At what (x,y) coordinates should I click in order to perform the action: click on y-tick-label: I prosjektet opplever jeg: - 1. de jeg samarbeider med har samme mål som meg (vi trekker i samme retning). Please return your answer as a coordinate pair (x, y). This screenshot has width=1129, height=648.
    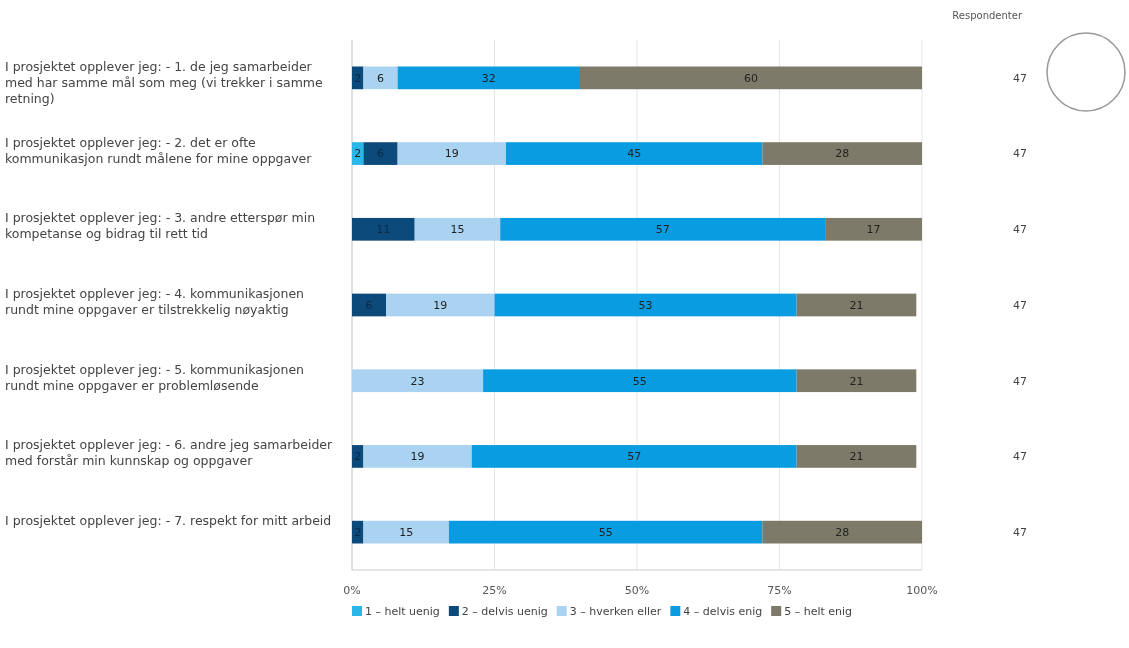
    Looking at the image, I should click on (164, 82).